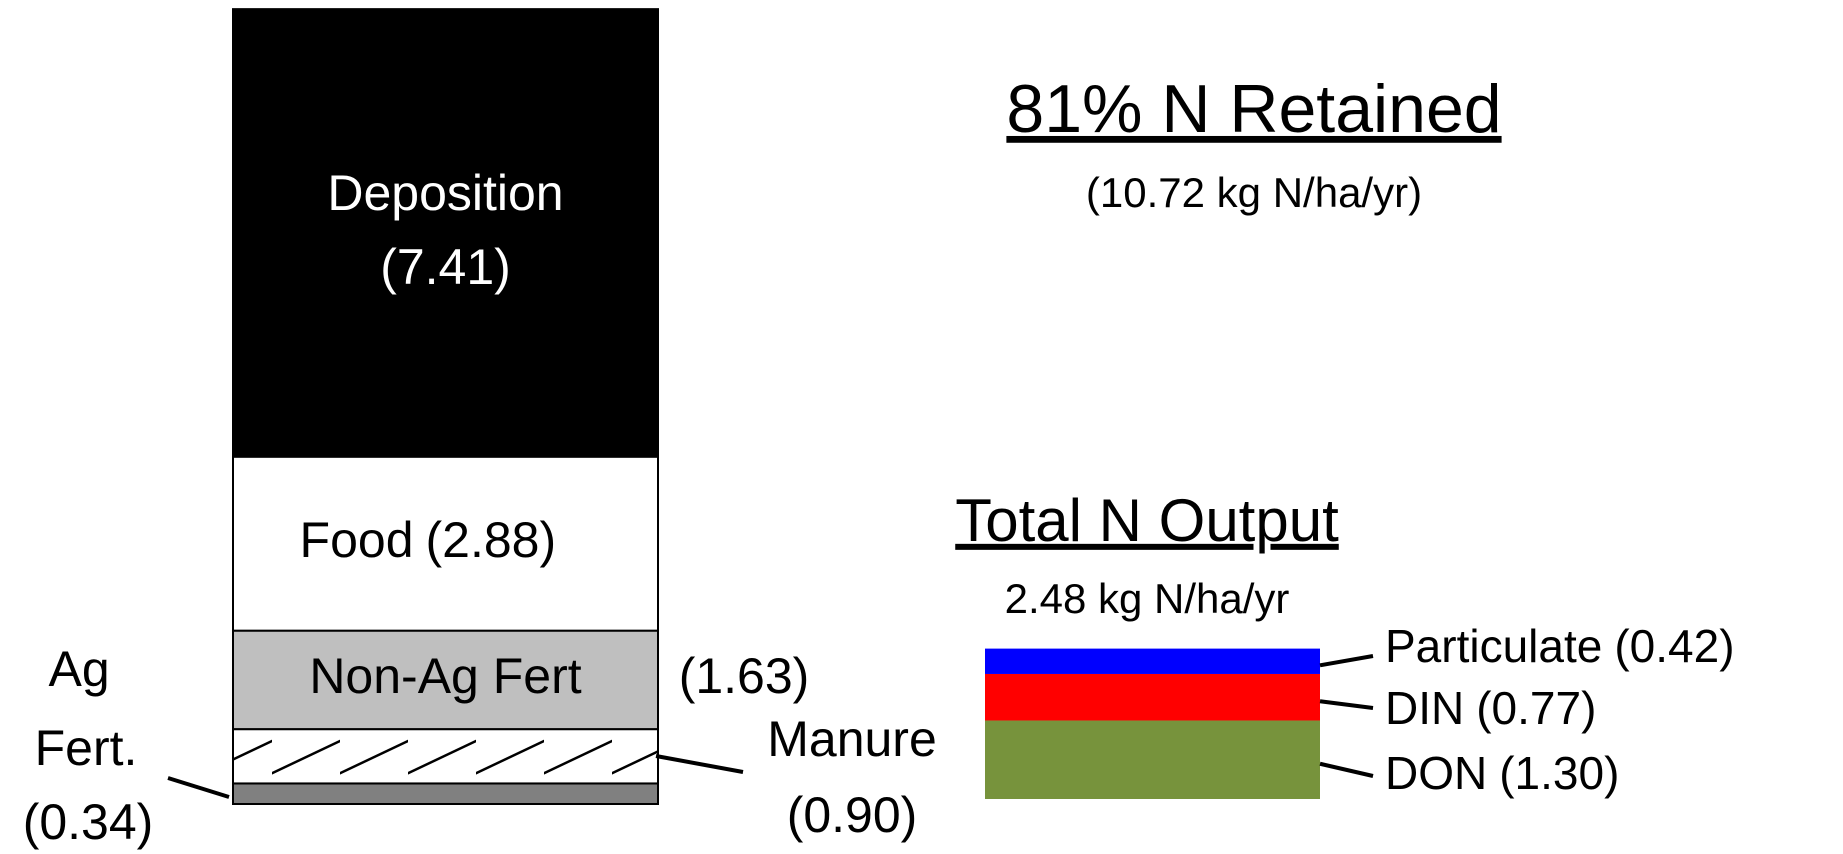 This screenshot has height=854, width=1843. I want to click on segment-label: Manure, so click(852, 739).